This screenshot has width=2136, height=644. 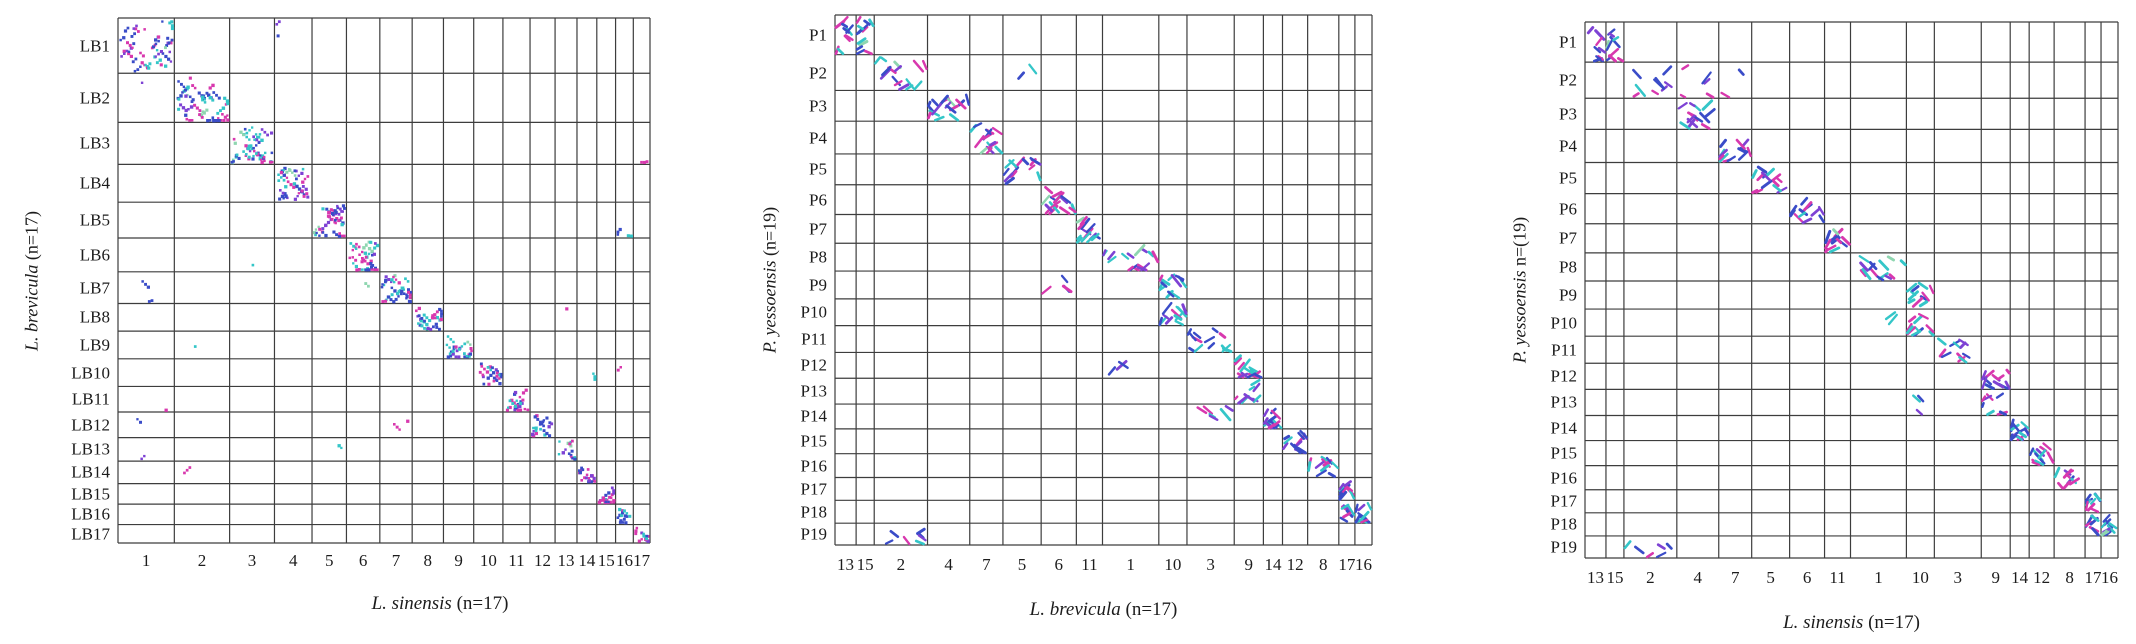 What do you see at coordinates (90, 399) in the screenshot?
I see `y-tick-label: LB11` at bounding box center [90, 399].